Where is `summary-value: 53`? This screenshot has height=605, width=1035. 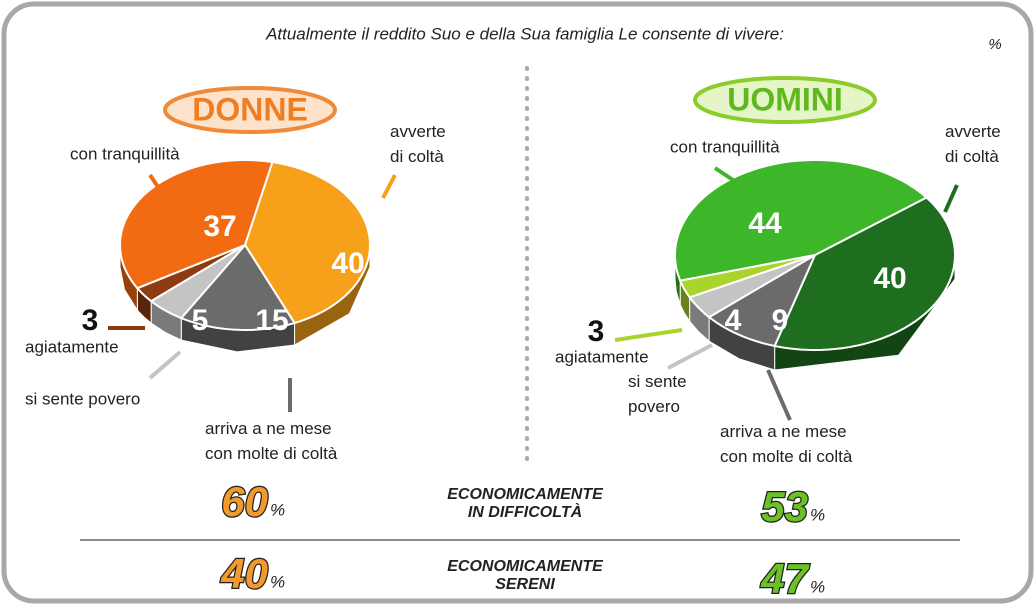 summary-value: 53 is located at coordinates (784, 506).